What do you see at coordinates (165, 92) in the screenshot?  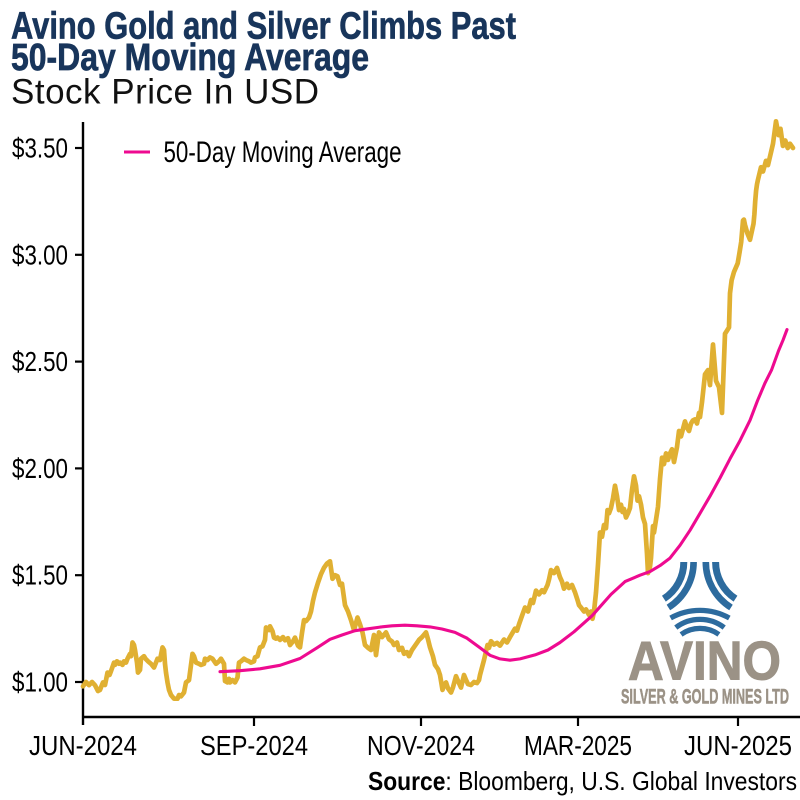 I see `svg-text: Stock Price In USD` at bounding box center [165, 92].